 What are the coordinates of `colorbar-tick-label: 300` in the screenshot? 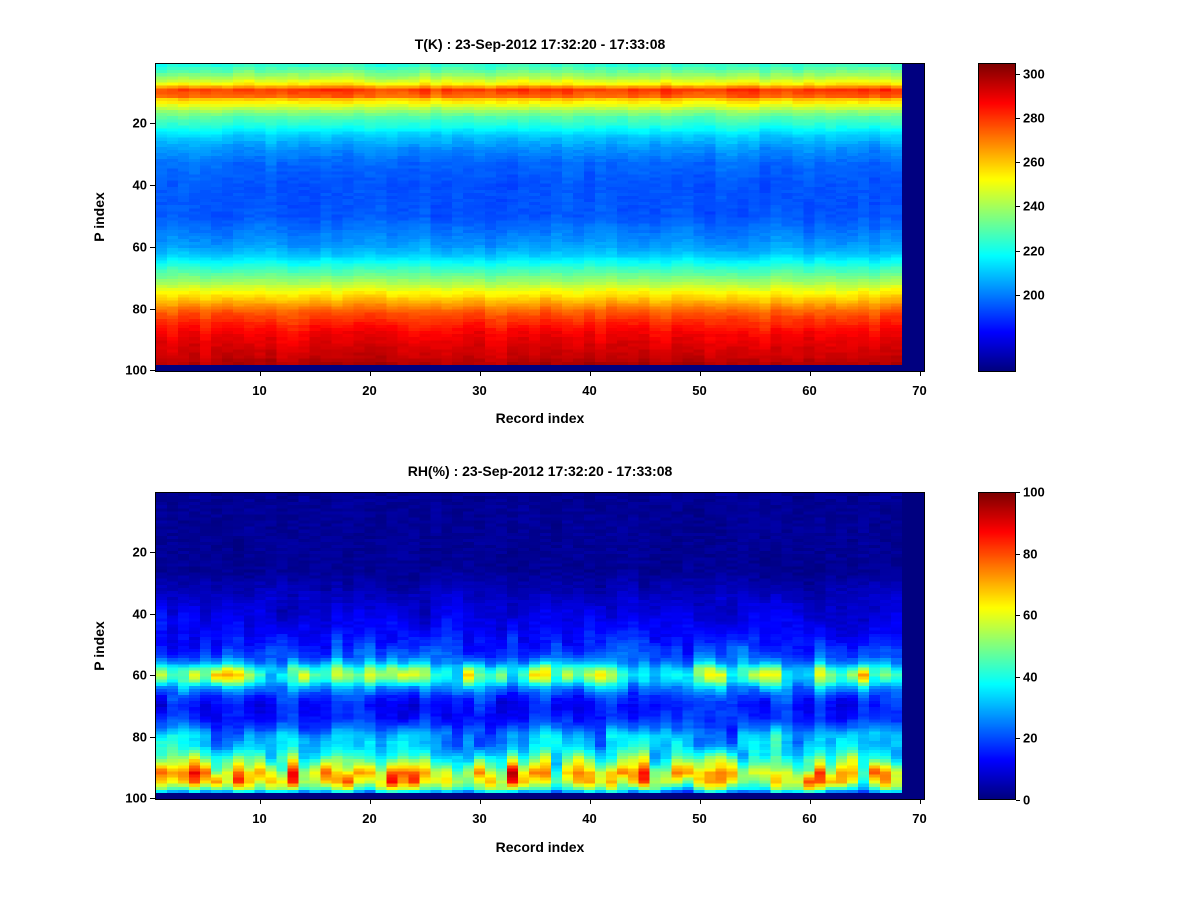 It's located at (1034, 74).